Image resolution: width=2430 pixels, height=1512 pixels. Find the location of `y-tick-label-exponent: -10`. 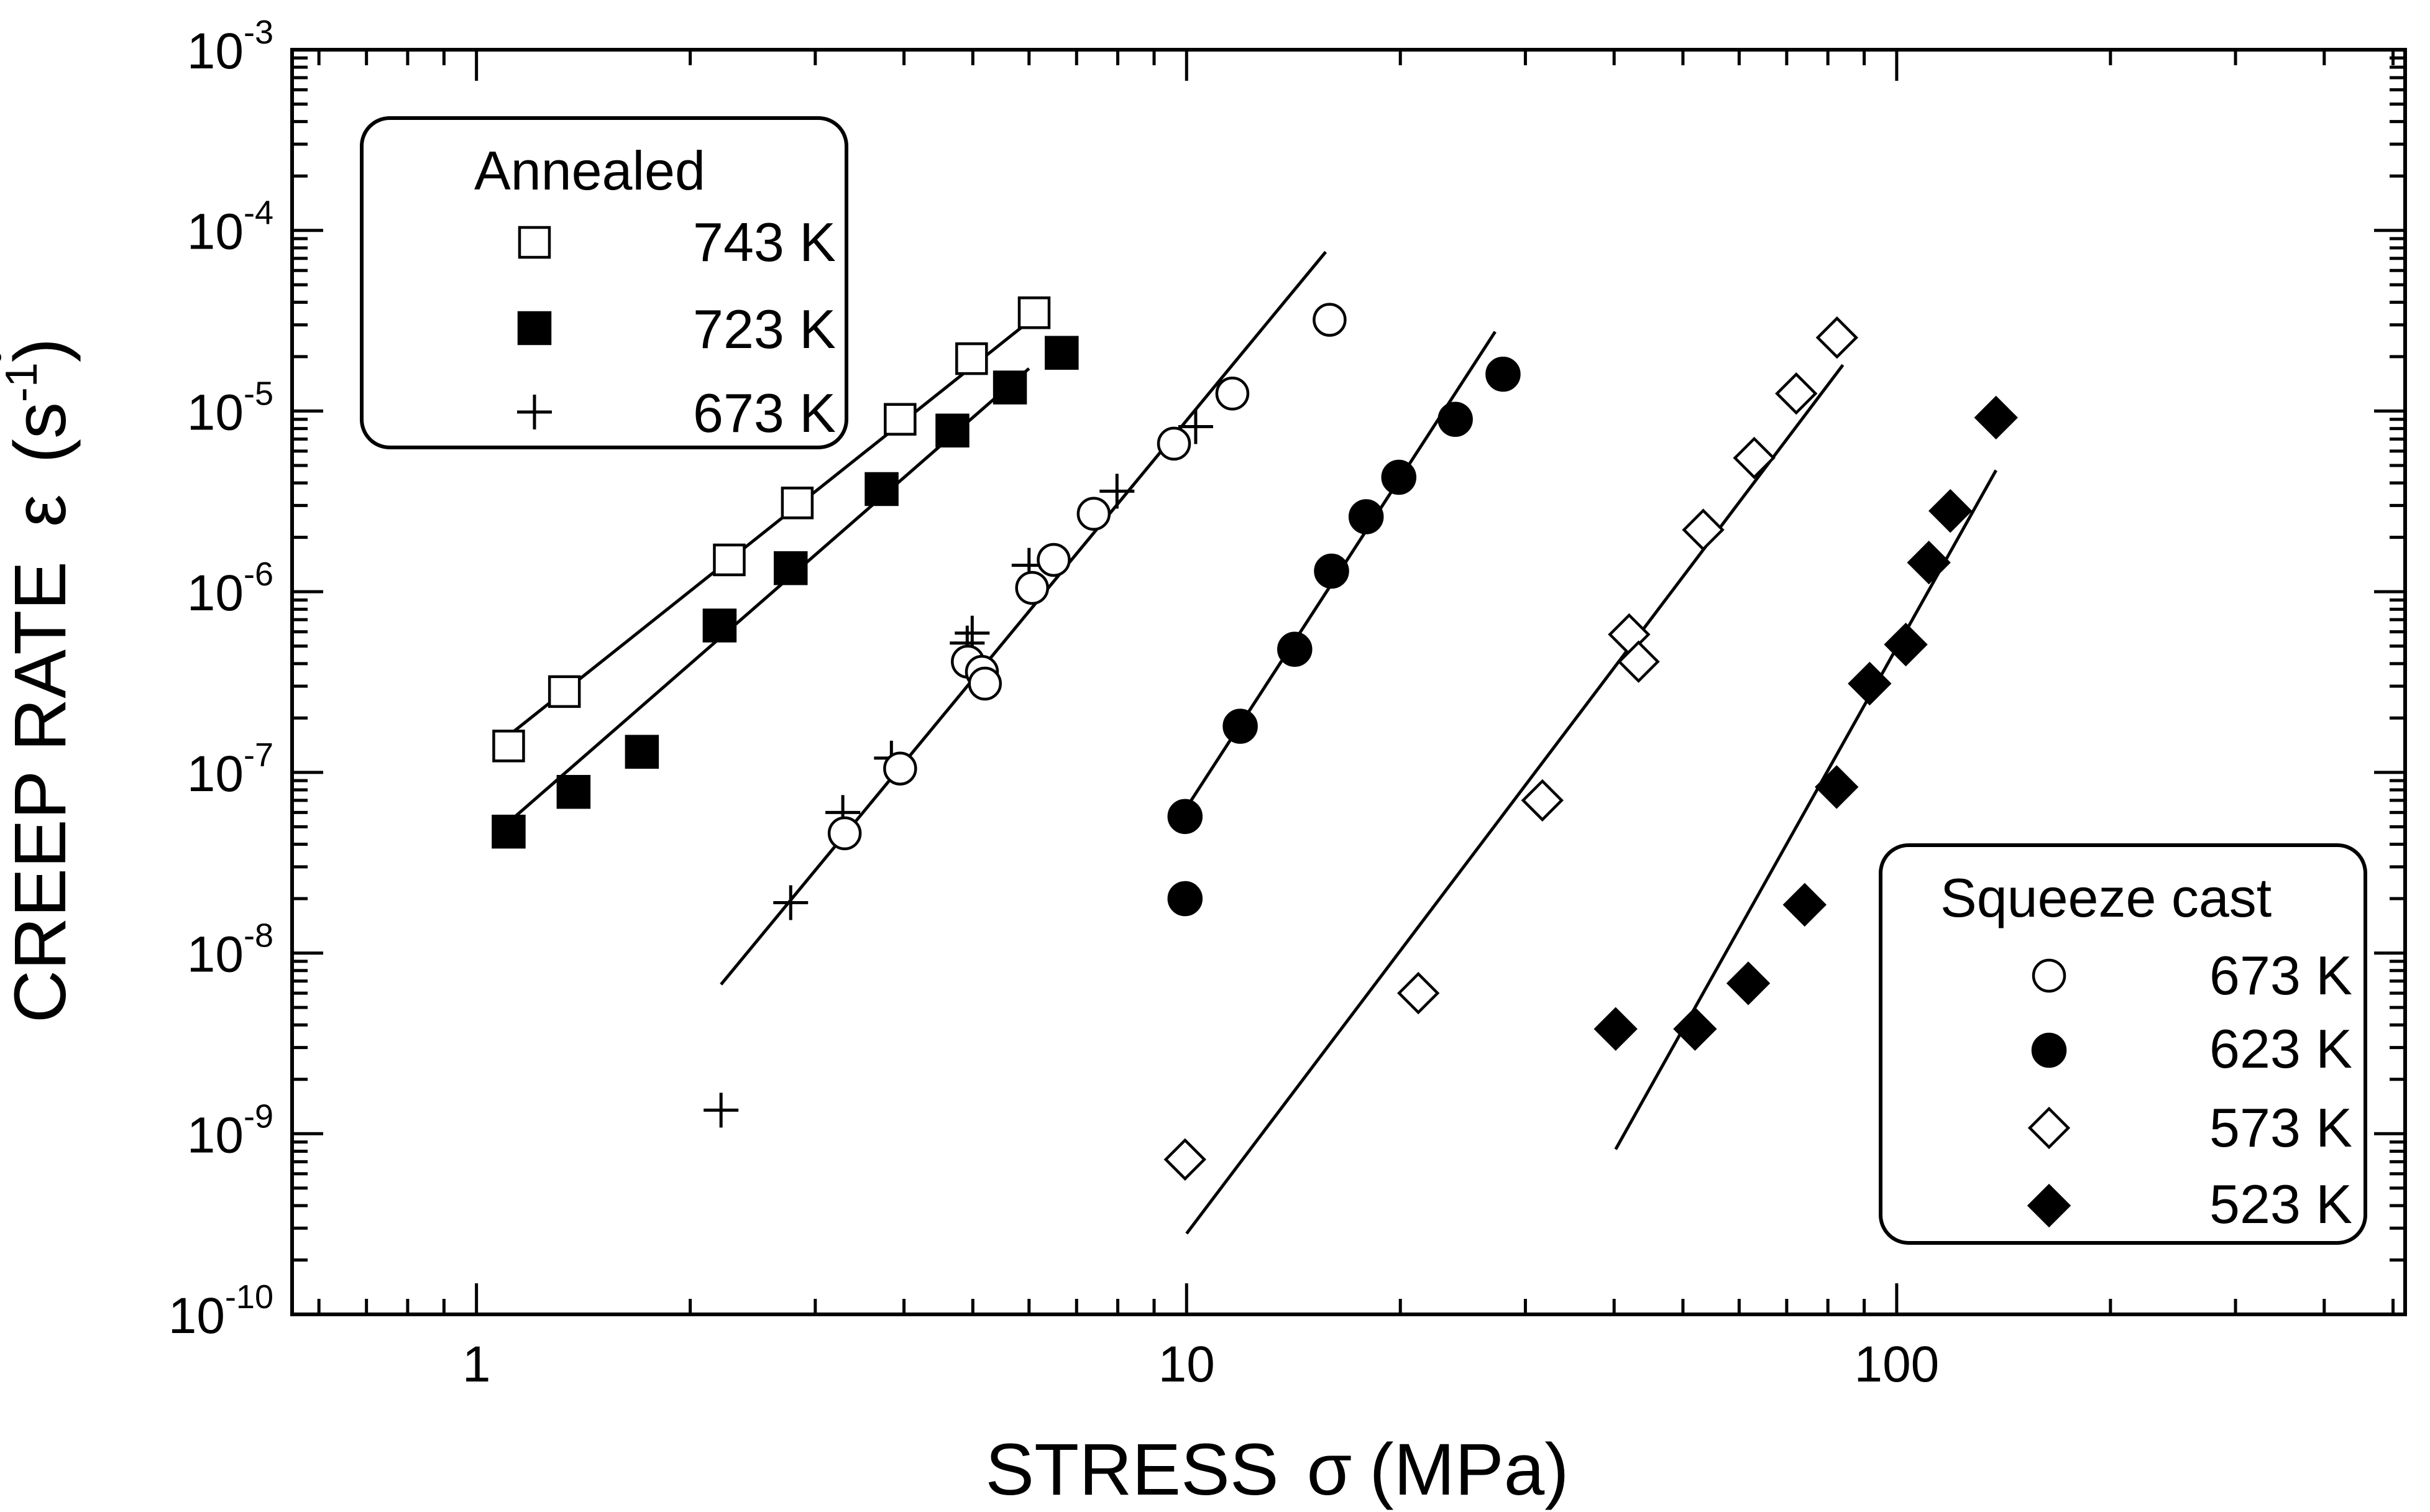

y-tick-label-exponent: -10 is located at coordinates (249, 1297).